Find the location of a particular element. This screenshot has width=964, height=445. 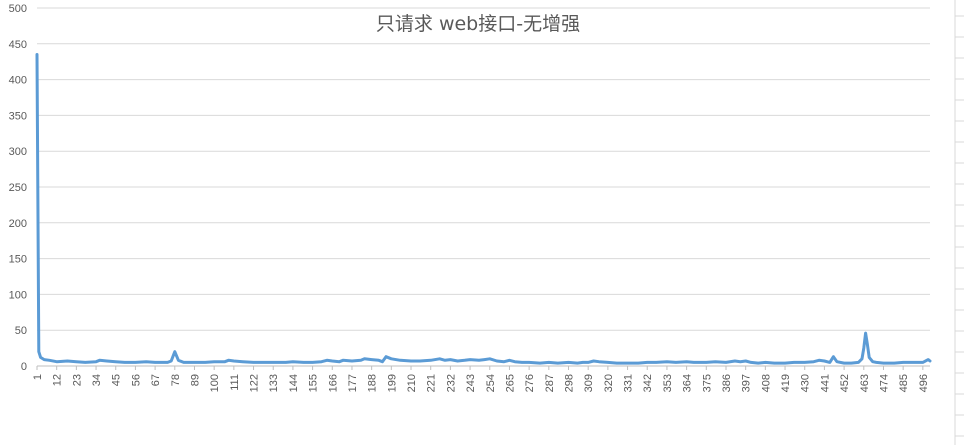

x-tick-label: 474 is located at coordinates (884, 383).